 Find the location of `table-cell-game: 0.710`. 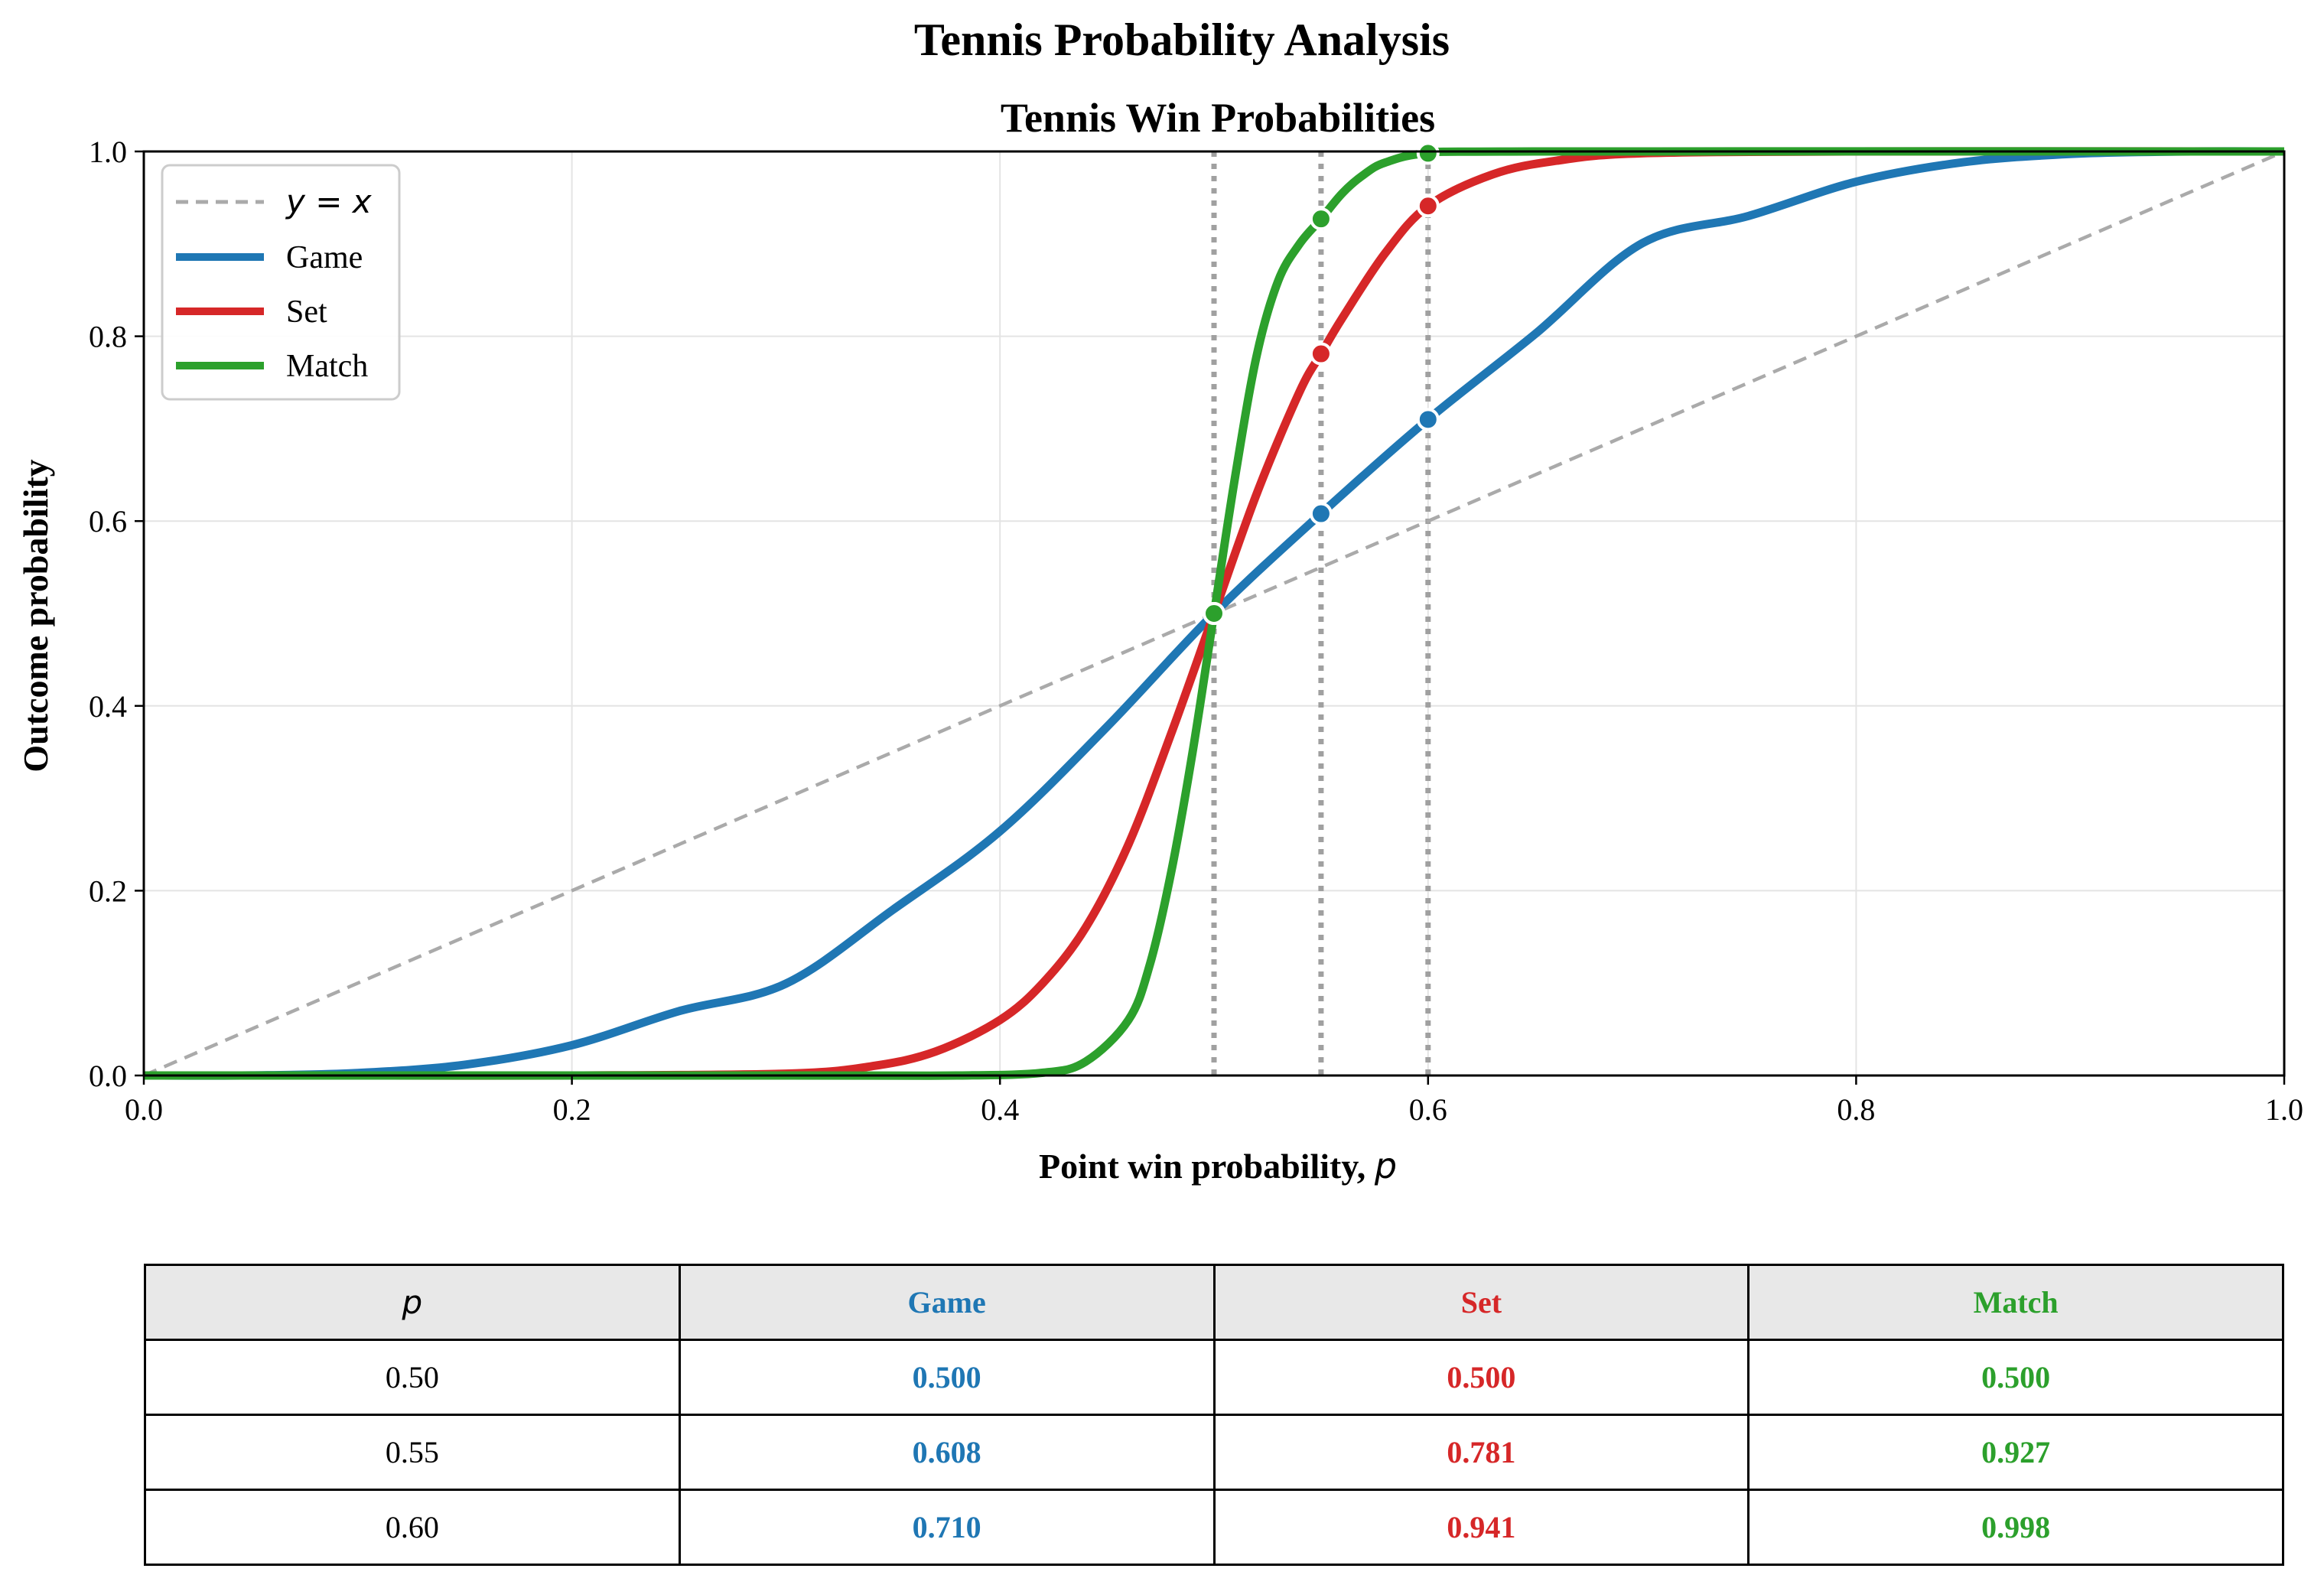

table-cell-game: 0.710 is located at coordinates (947, 1527).